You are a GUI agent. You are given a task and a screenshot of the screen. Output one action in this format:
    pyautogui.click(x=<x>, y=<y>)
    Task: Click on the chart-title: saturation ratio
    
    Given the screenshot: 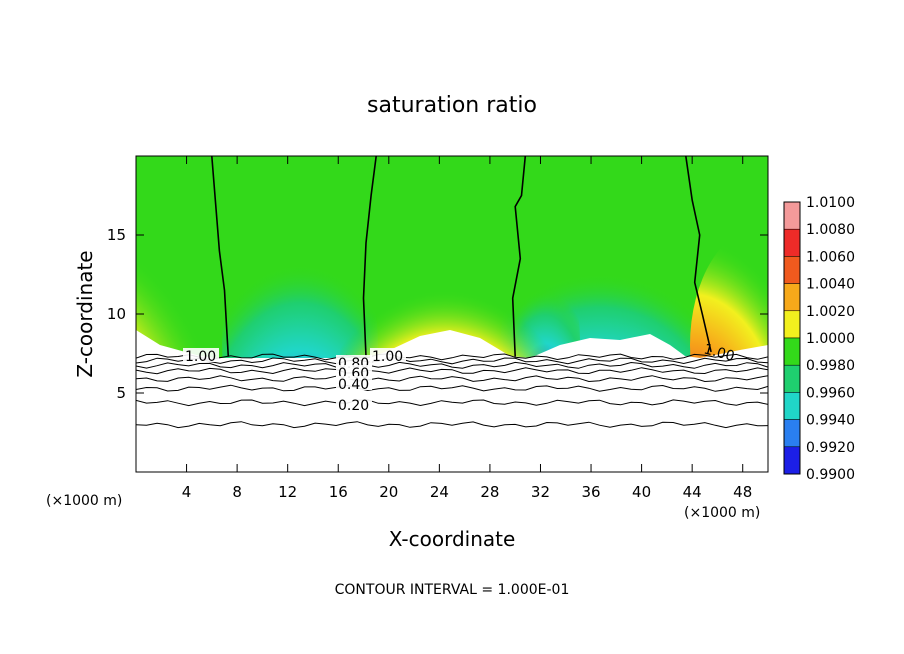 What is the action you would take?
    pyautogui.click(x=452, y=105)
    